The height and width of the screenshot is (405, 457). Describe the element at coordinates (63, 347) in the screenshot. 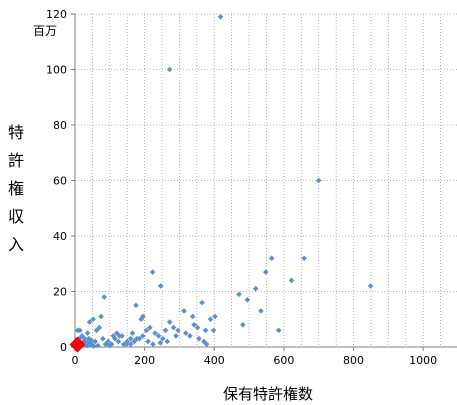

I see `y-tick-label: 0` at that location.